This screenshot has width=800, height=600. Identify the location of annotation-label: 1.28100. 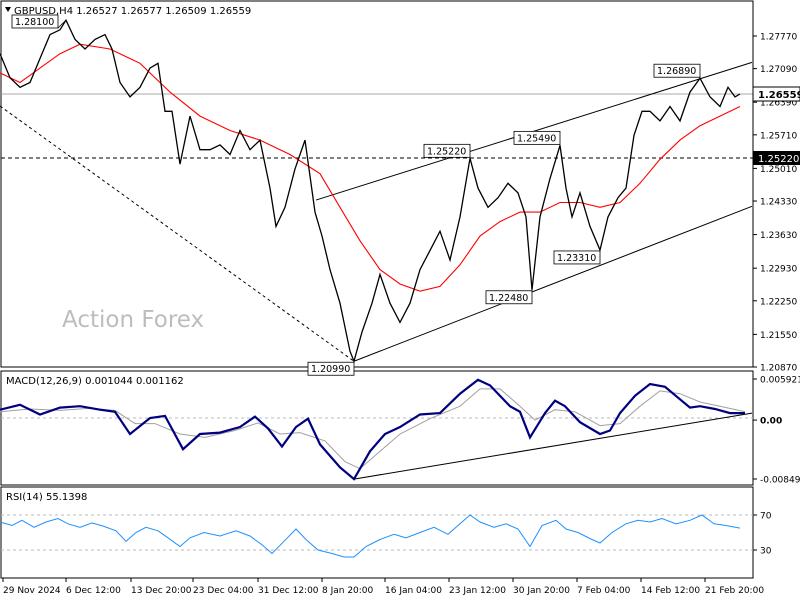
(34, 22).